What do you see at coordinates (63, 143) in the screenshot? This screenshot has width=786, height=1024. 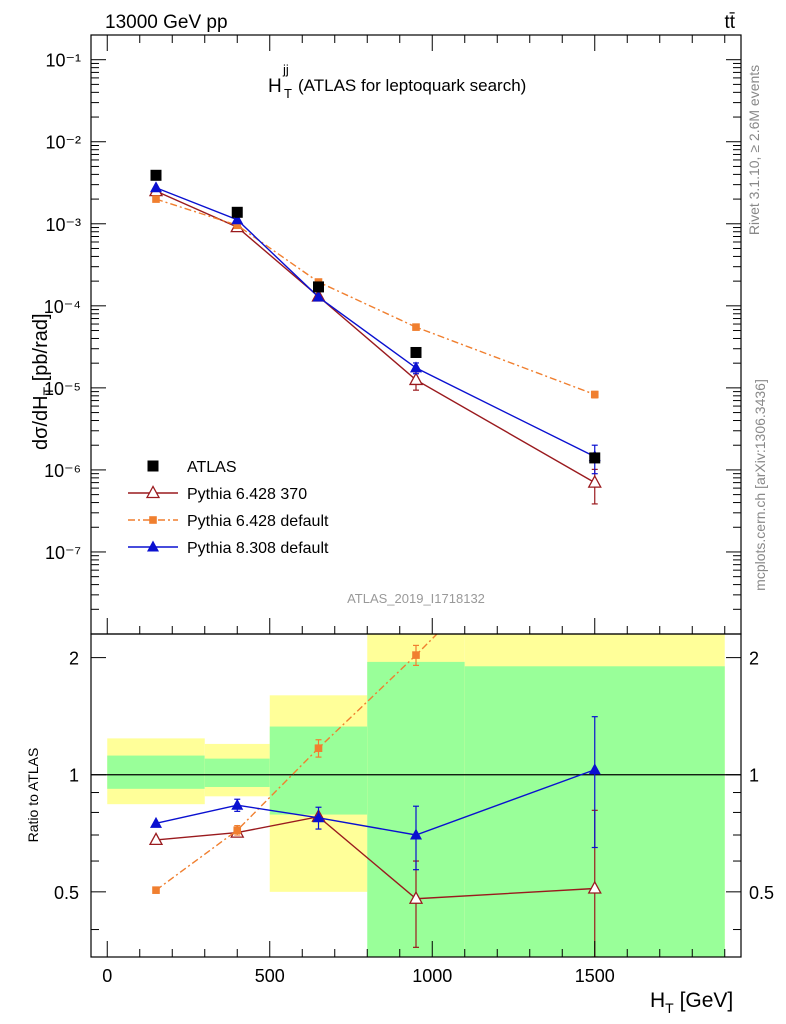 I see `y-tick-label: 10⁻²` at bounding box center [63, 143].